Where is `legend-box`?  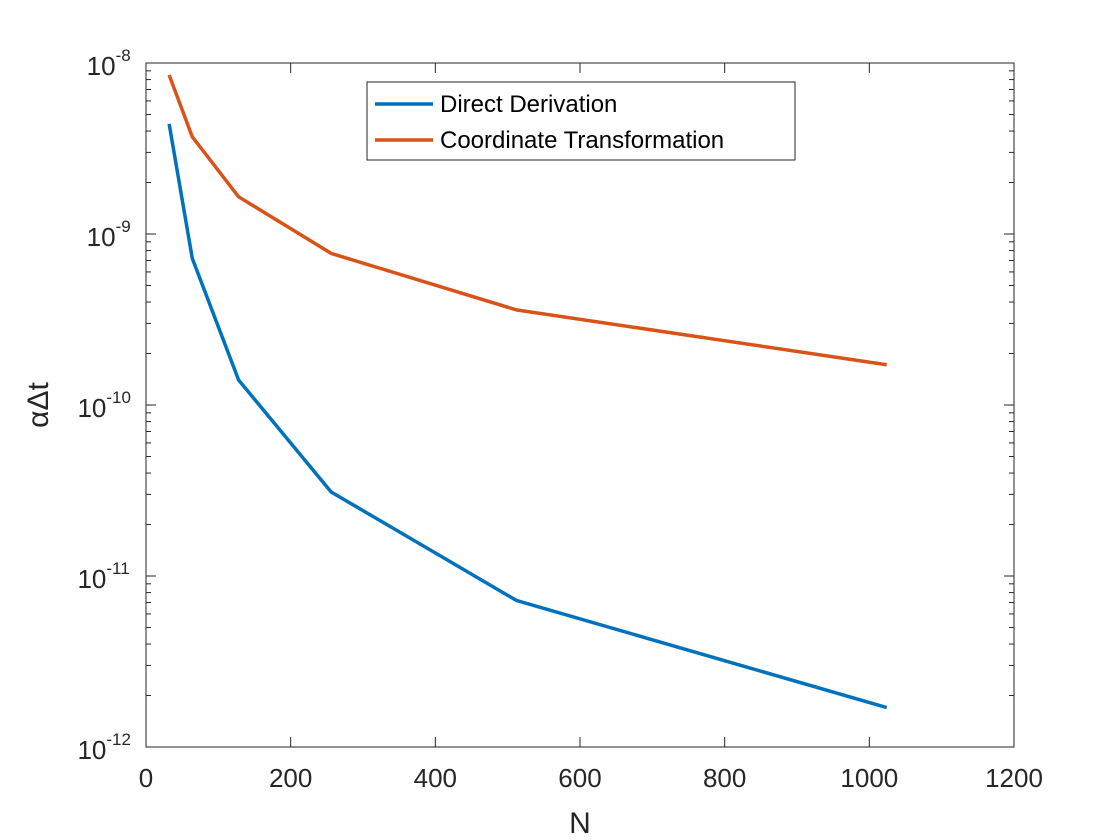
legend-box is located at coordinates (581, 121).